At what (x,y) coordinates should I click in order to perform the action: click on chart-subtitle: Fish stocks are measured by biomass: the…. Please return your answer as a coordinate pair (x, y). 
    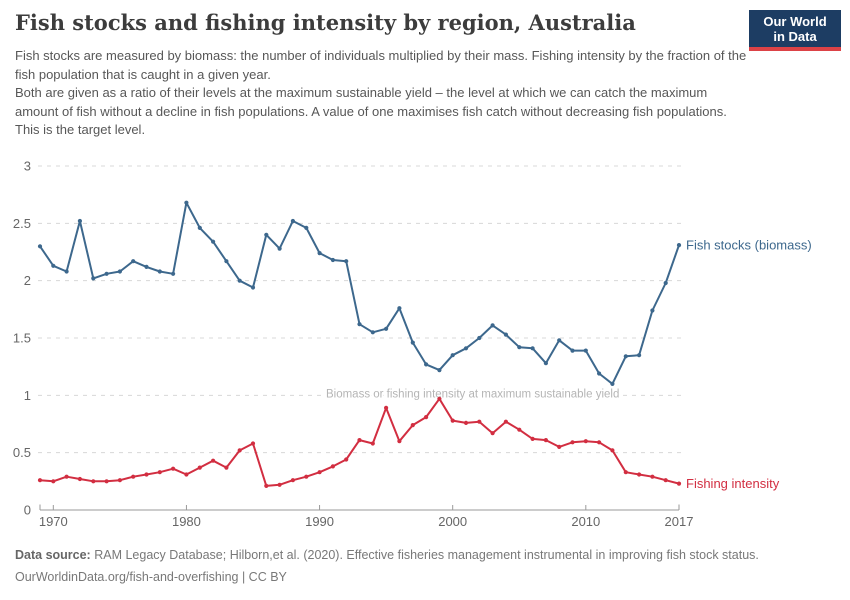
    Looking at the image, I should click on (383, 93).